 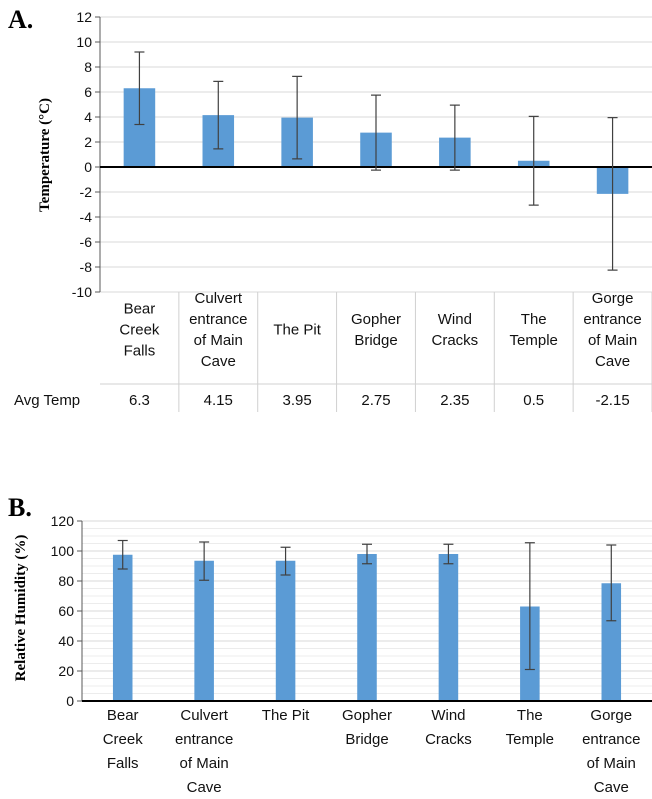 I want to click on table-value: 2.35, so click(x=454, y=400).